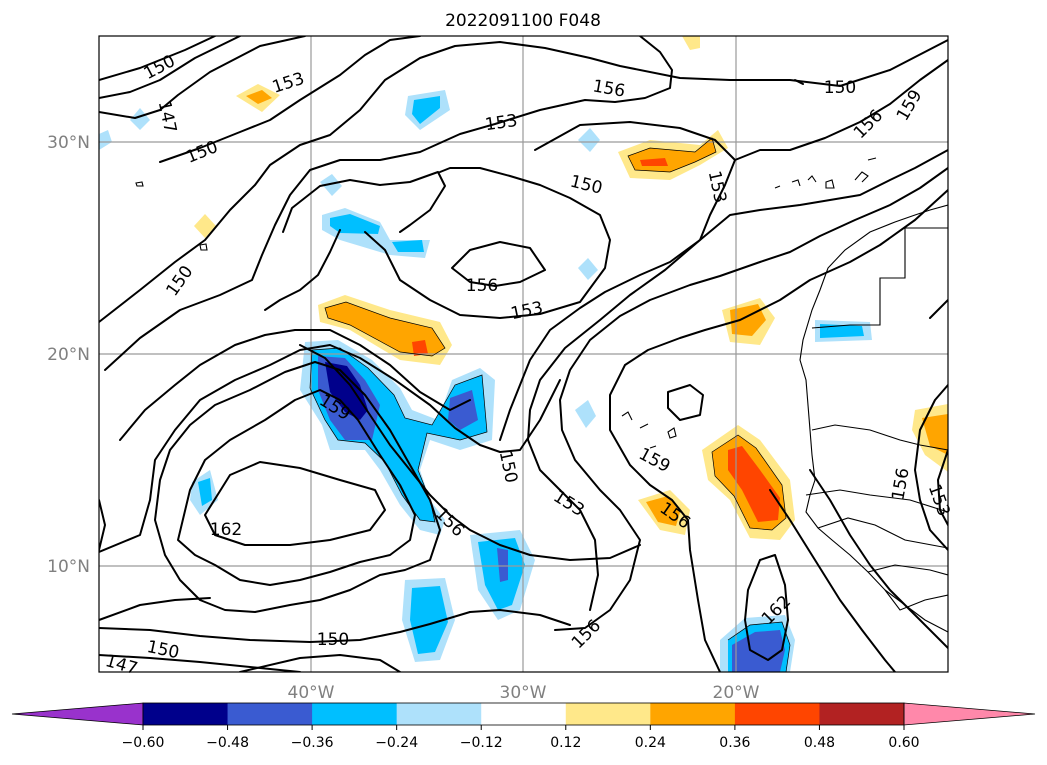  Describe the element at coordinates (873, 418) in the screenshot. I see `africa-coastline` at that location.